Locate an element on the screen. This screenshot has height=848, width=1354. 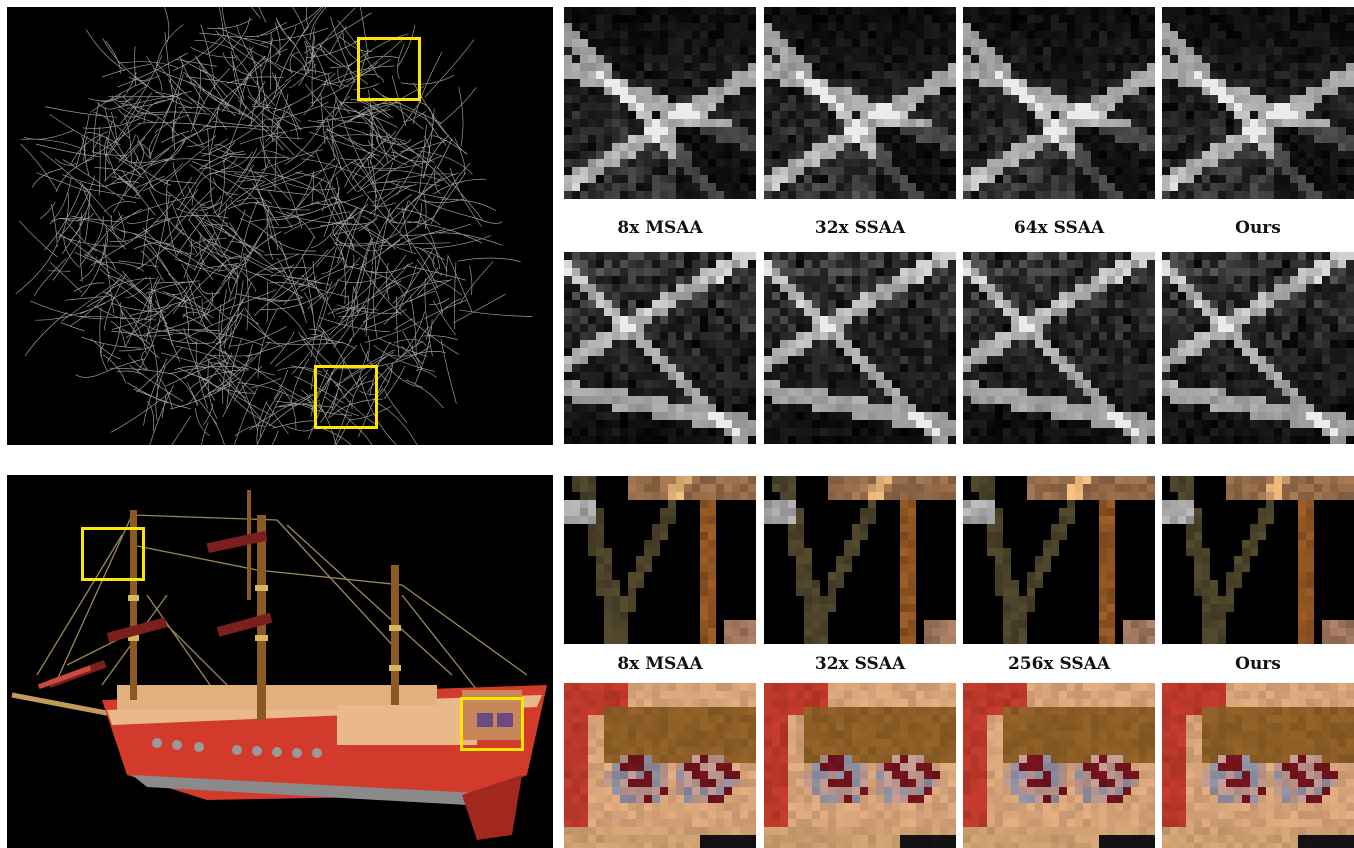
label-row1-col4: Ours is located at coordinates (1258, 228).